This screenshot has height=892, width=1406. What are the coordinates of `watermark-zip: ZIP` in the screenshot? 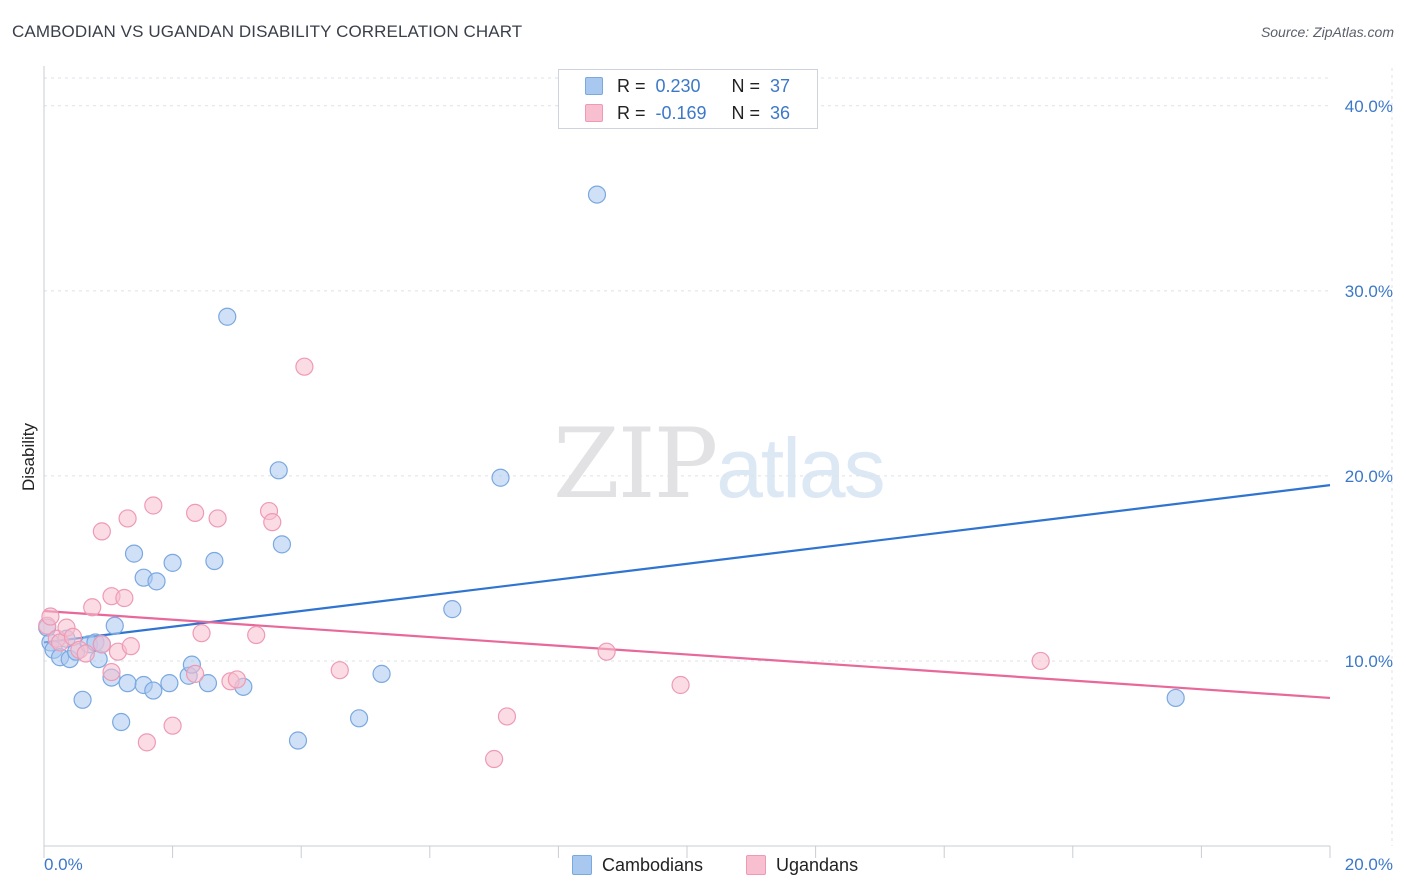 It's located at (635, 464).